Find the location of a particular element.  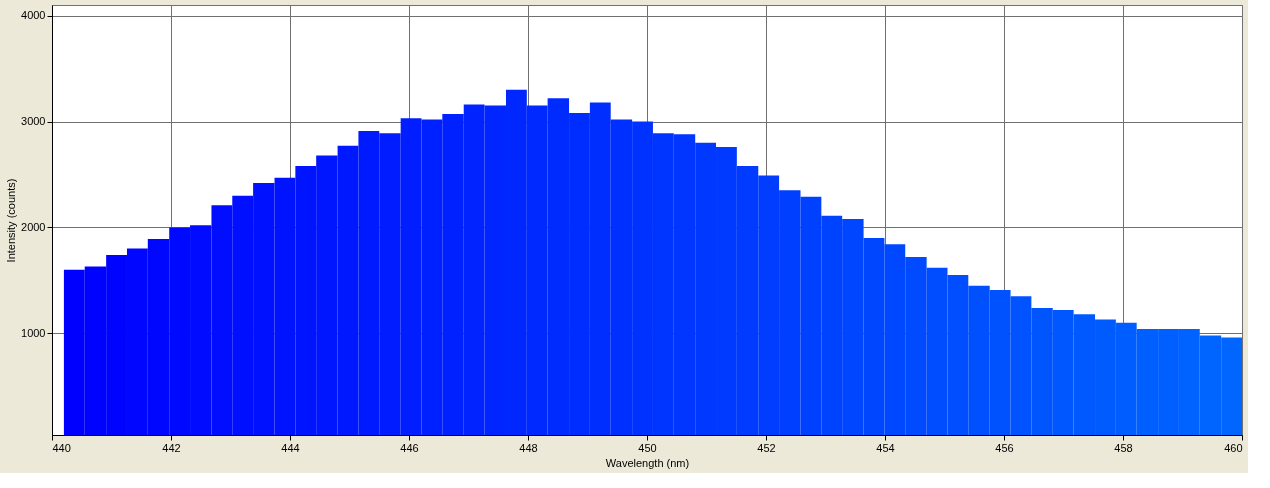

x-tick-label: 442 is located at coordinates (171, 447).